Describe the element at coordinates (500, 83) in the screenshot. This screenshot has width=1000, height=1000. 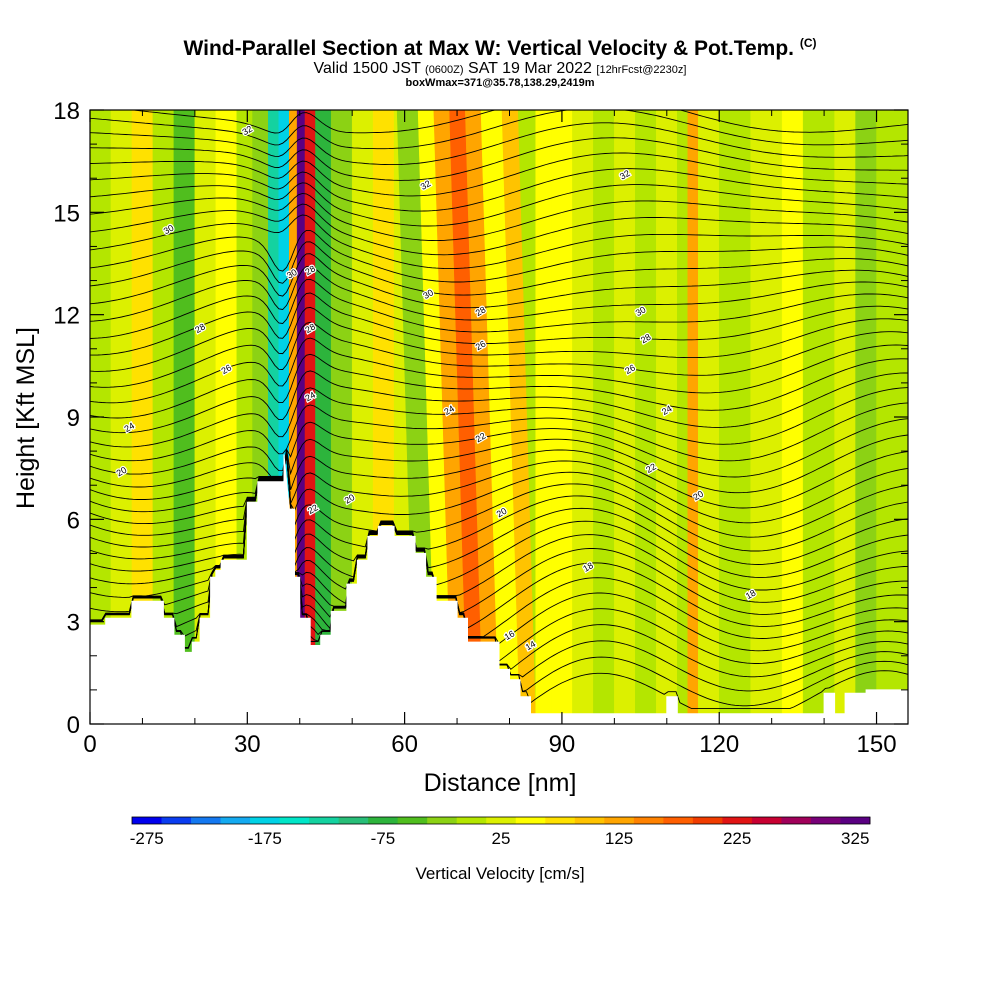
I see `chart-subtitle-box: boxWmax=371@35.78,138.29,2419m` at that location.